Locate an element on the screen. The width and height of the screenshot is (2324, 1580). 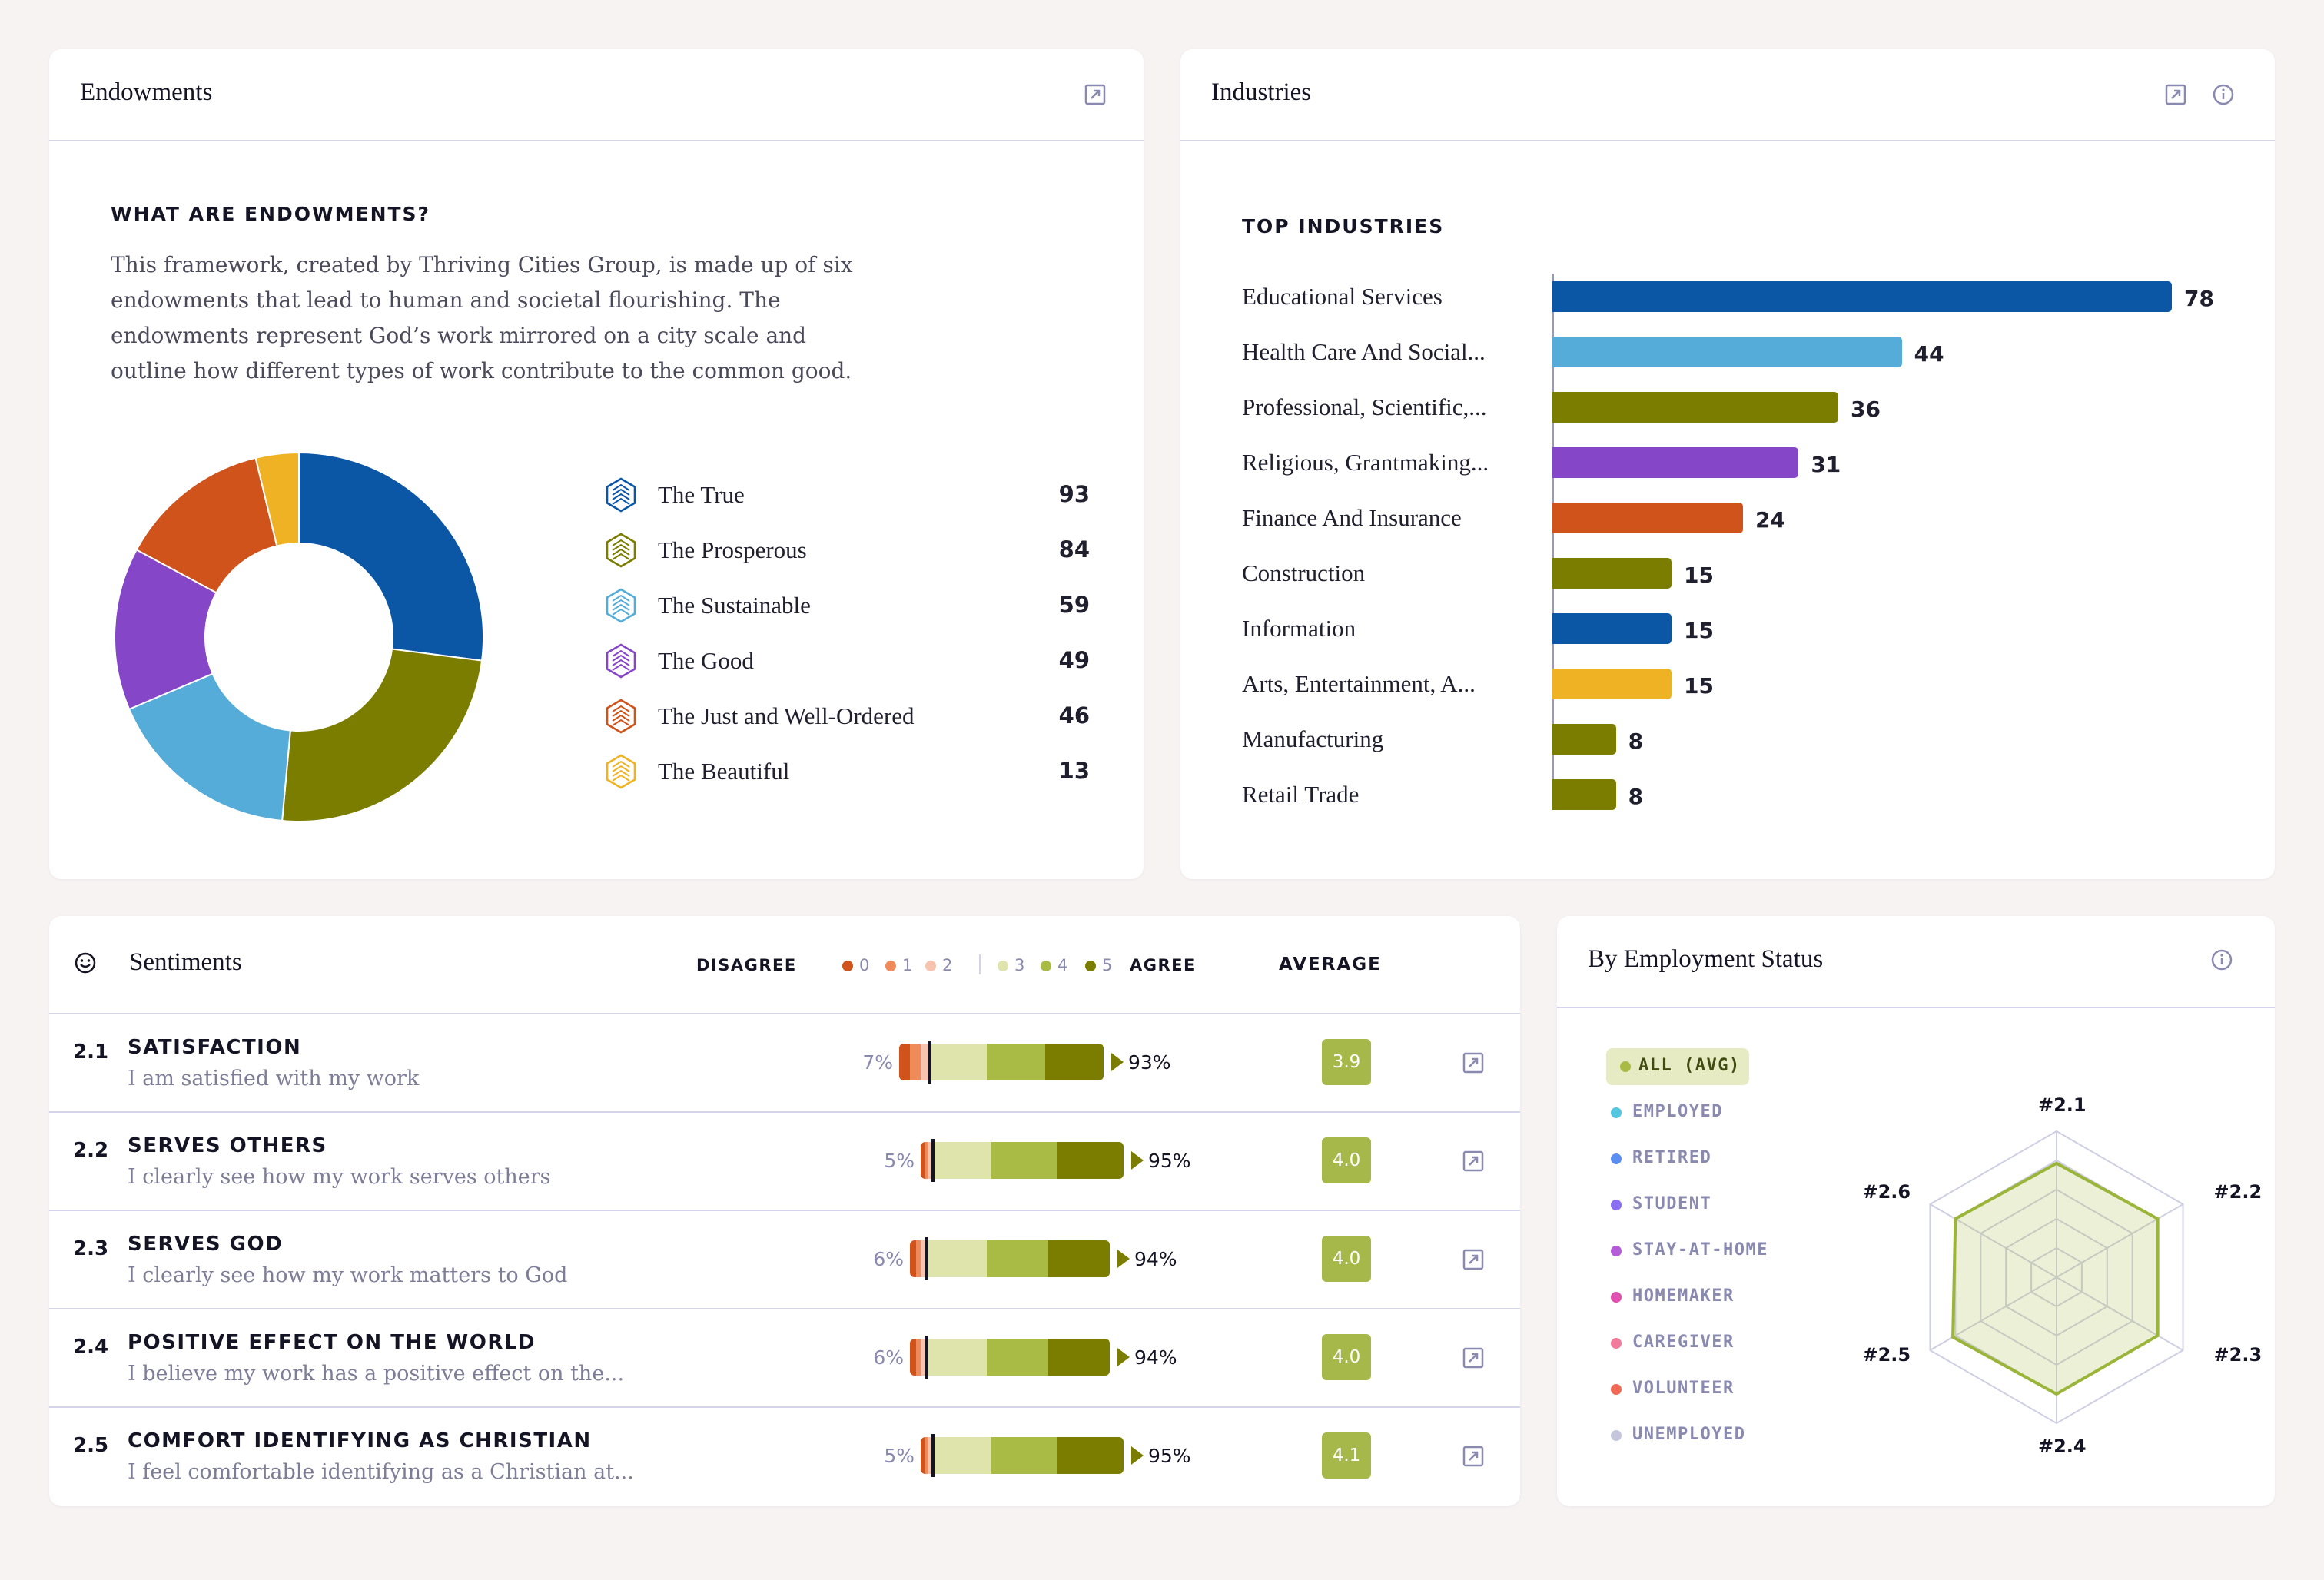
industry-row: Arts, Entertainment, A... 15 is located at coordinates (1758, 690).